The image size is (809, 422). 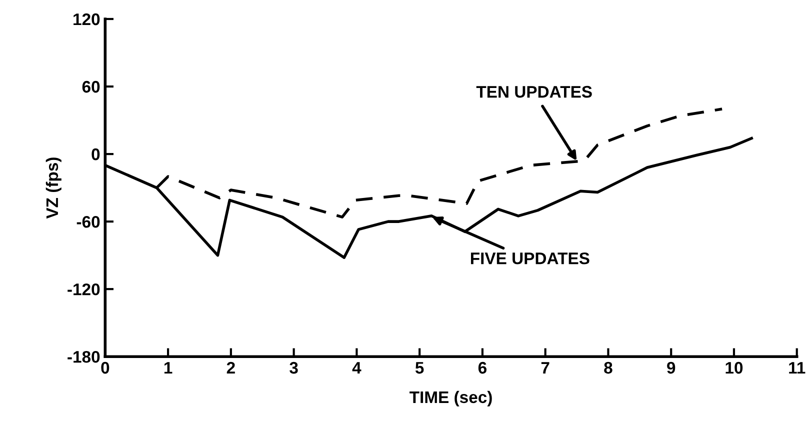 What do you see at coordinates (91, 86) in the screenshot?
I see `y-tick-label: 60` at bounding box center [91, 86].